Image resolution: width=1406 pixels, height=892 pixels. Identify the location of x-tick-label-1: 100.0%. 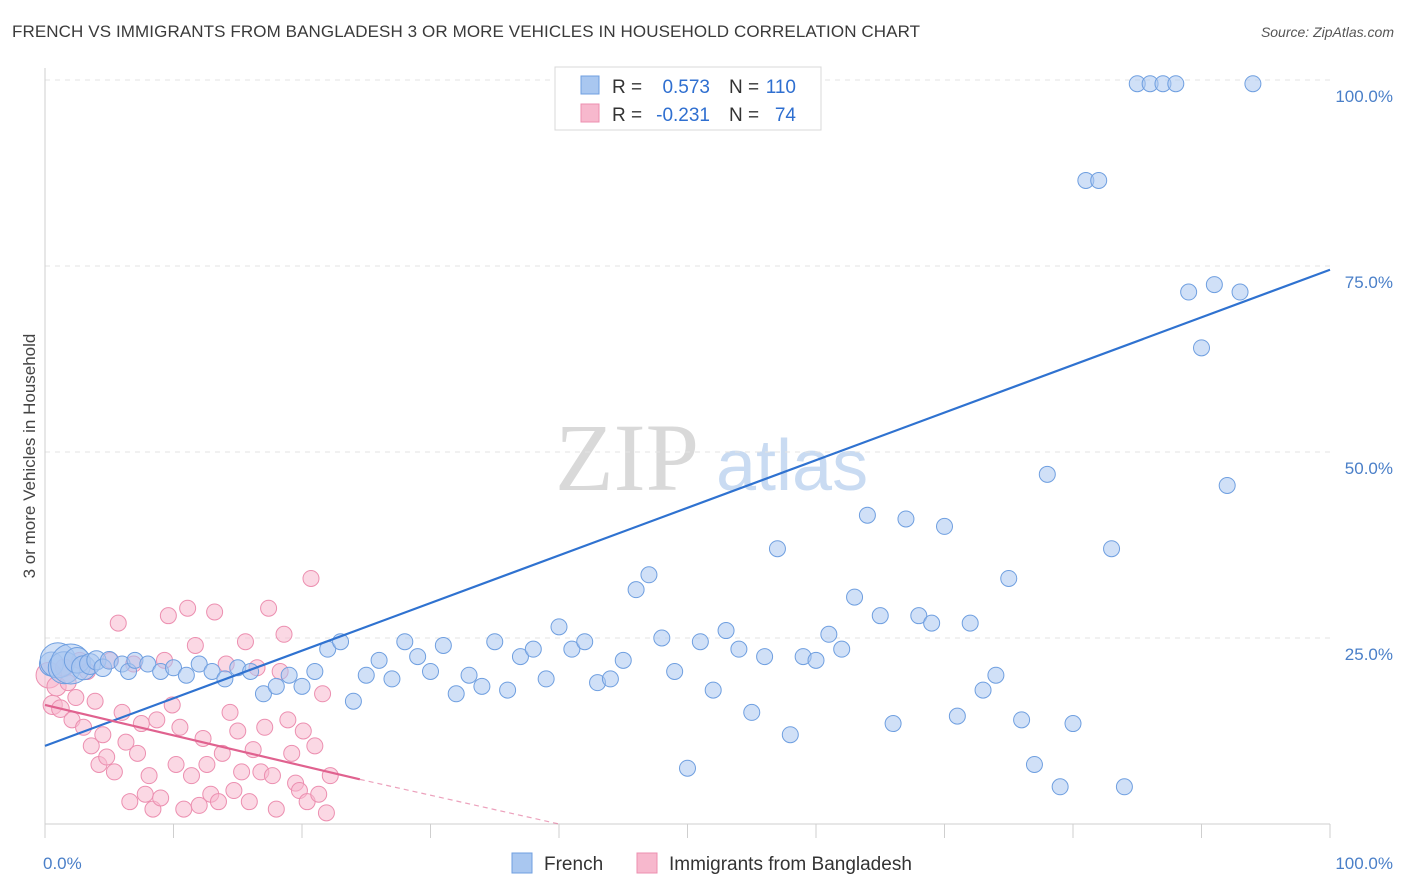
(1364, 863).